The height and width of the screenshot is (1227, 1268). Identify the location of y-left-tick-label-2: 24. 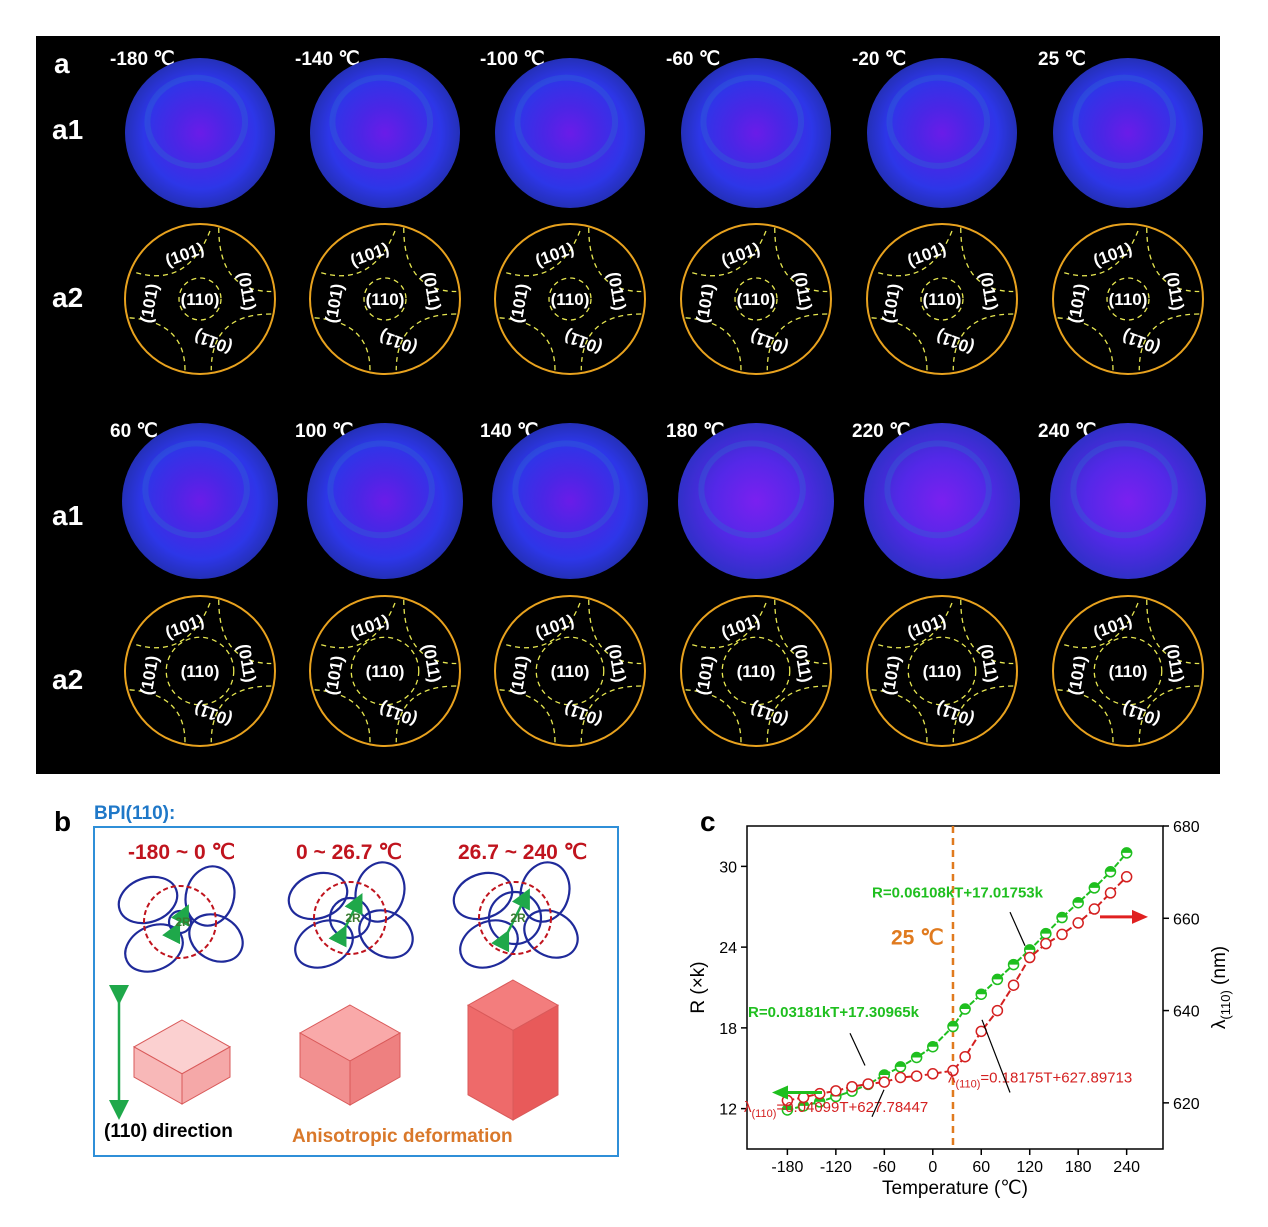
(728, 948).